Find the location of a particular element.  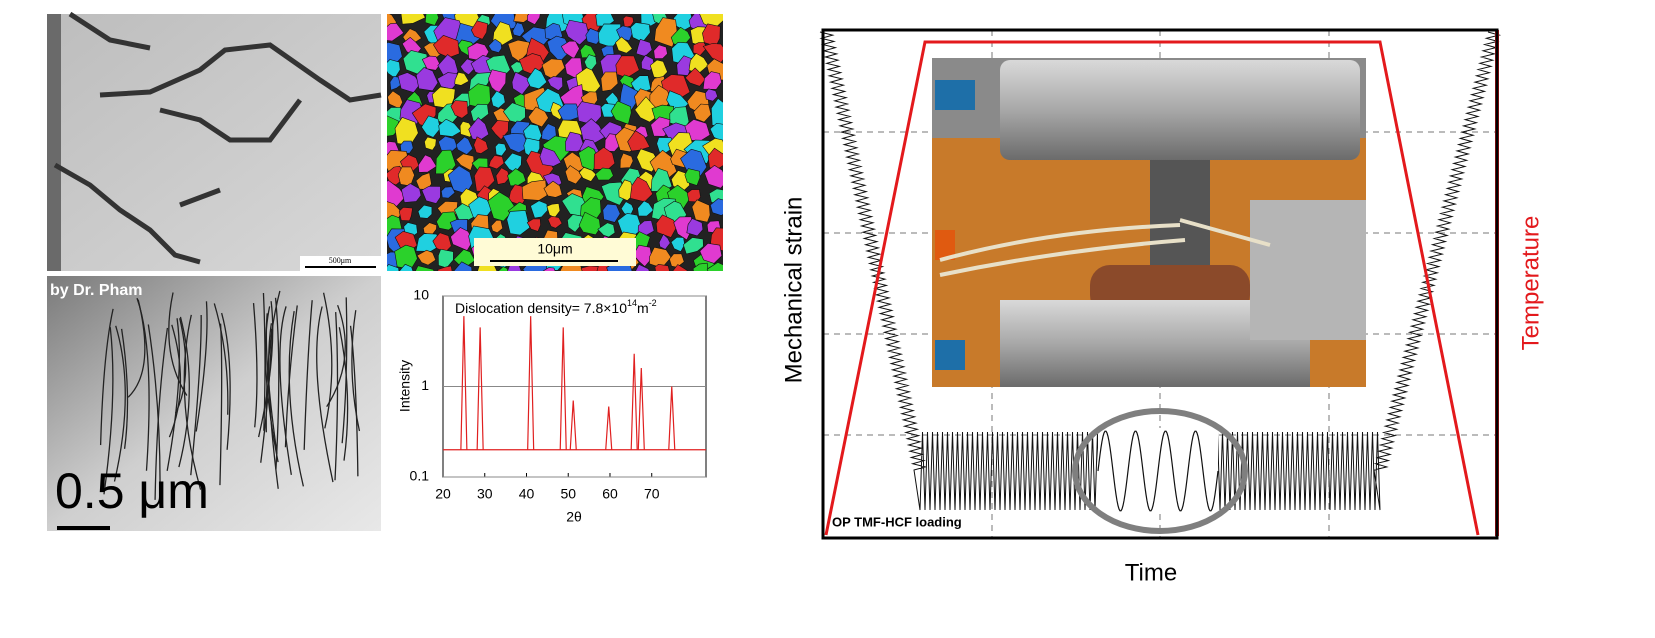

x-axis-label: Time is located at coordinates (1151, 572).